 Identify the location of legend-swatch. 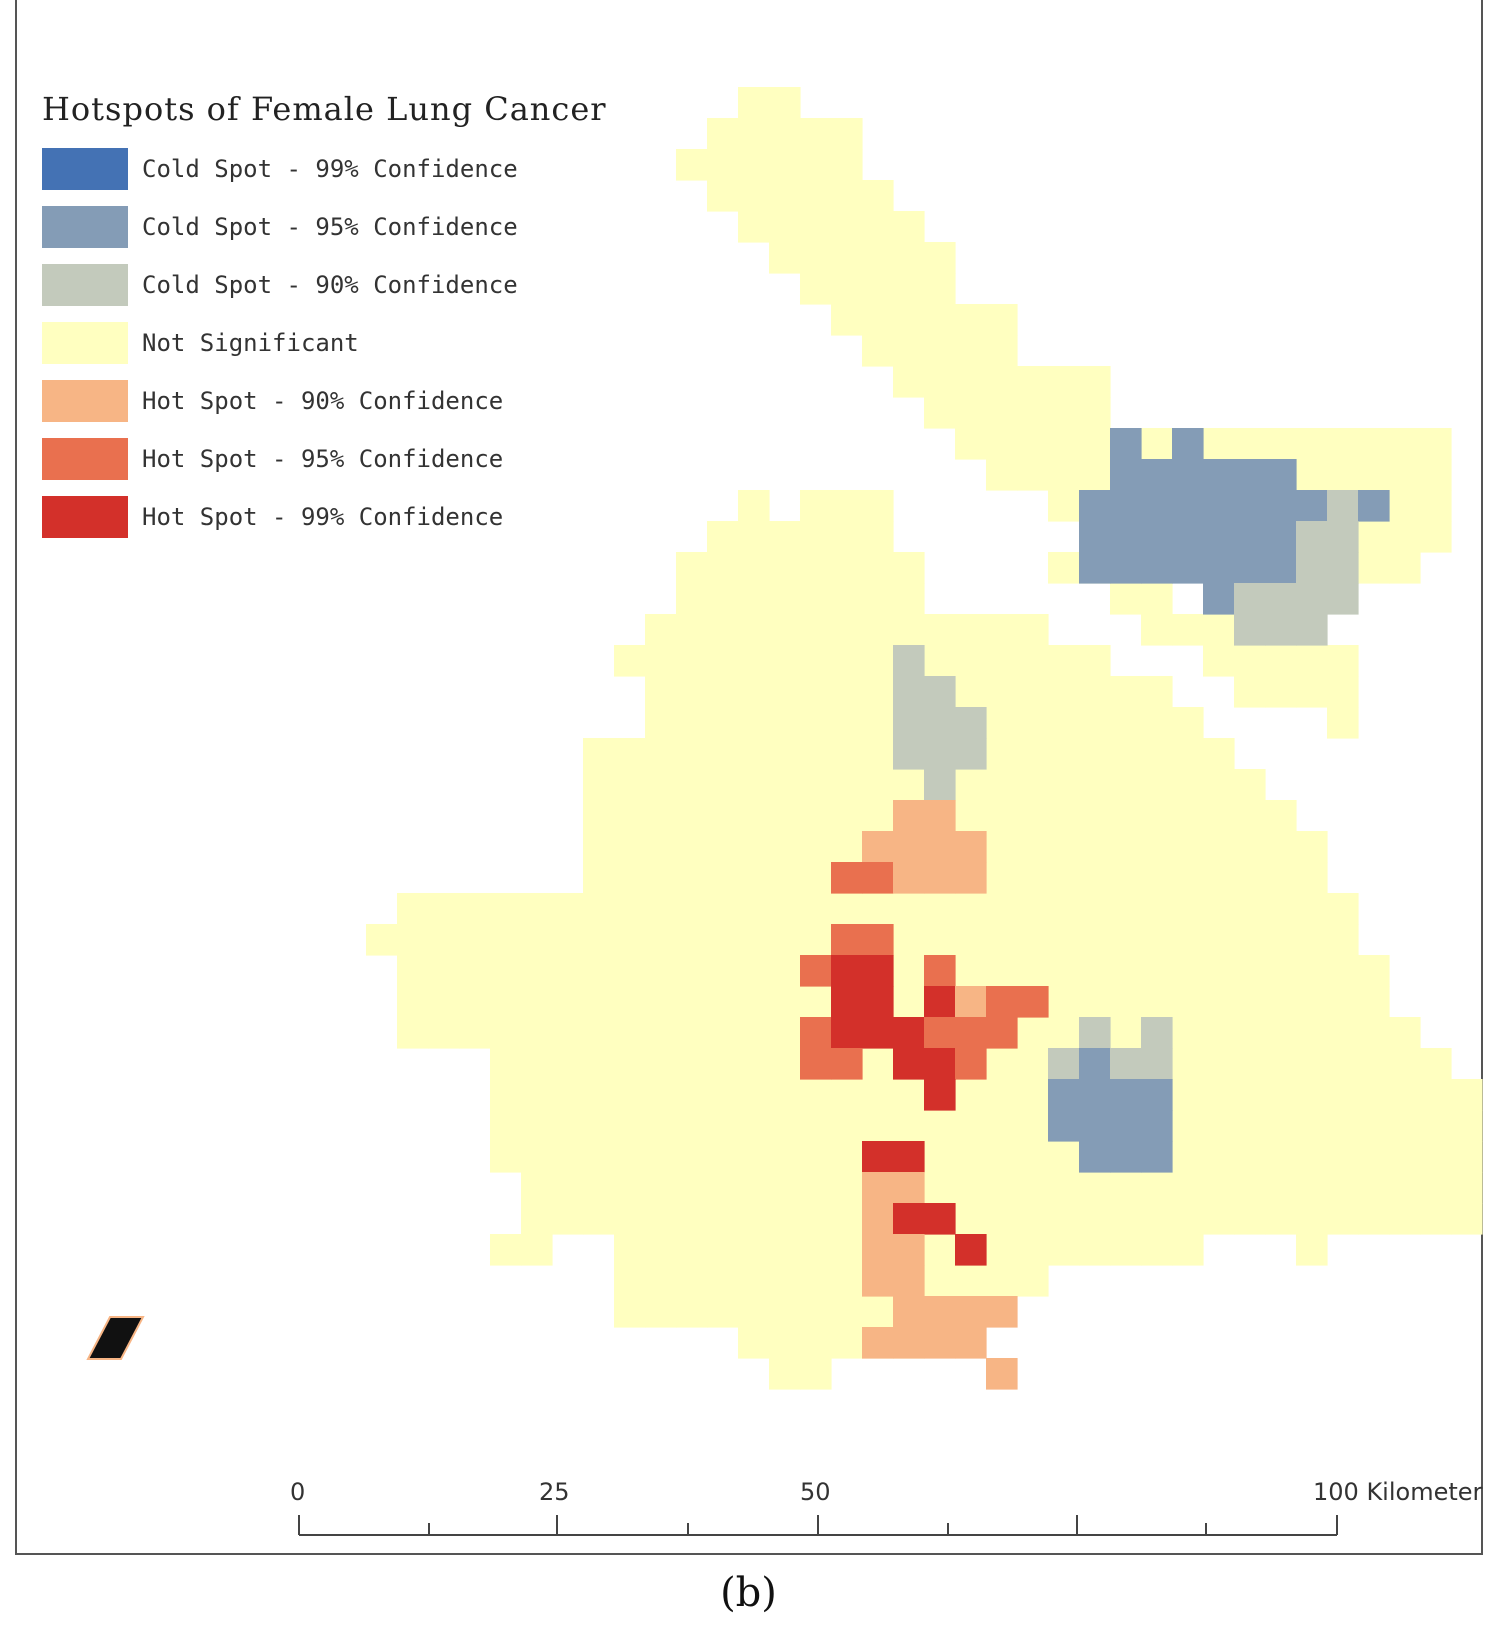
(85, 227).